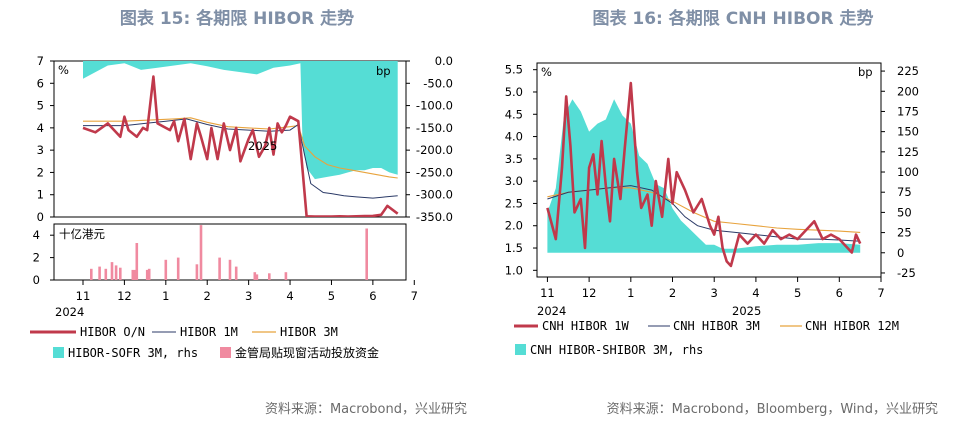 This screenshot has height=428, width=970. Describe the element at coordinates (434, 195) in the screenshot. I see `chart15-right-tick-label: -300.0` at that location.